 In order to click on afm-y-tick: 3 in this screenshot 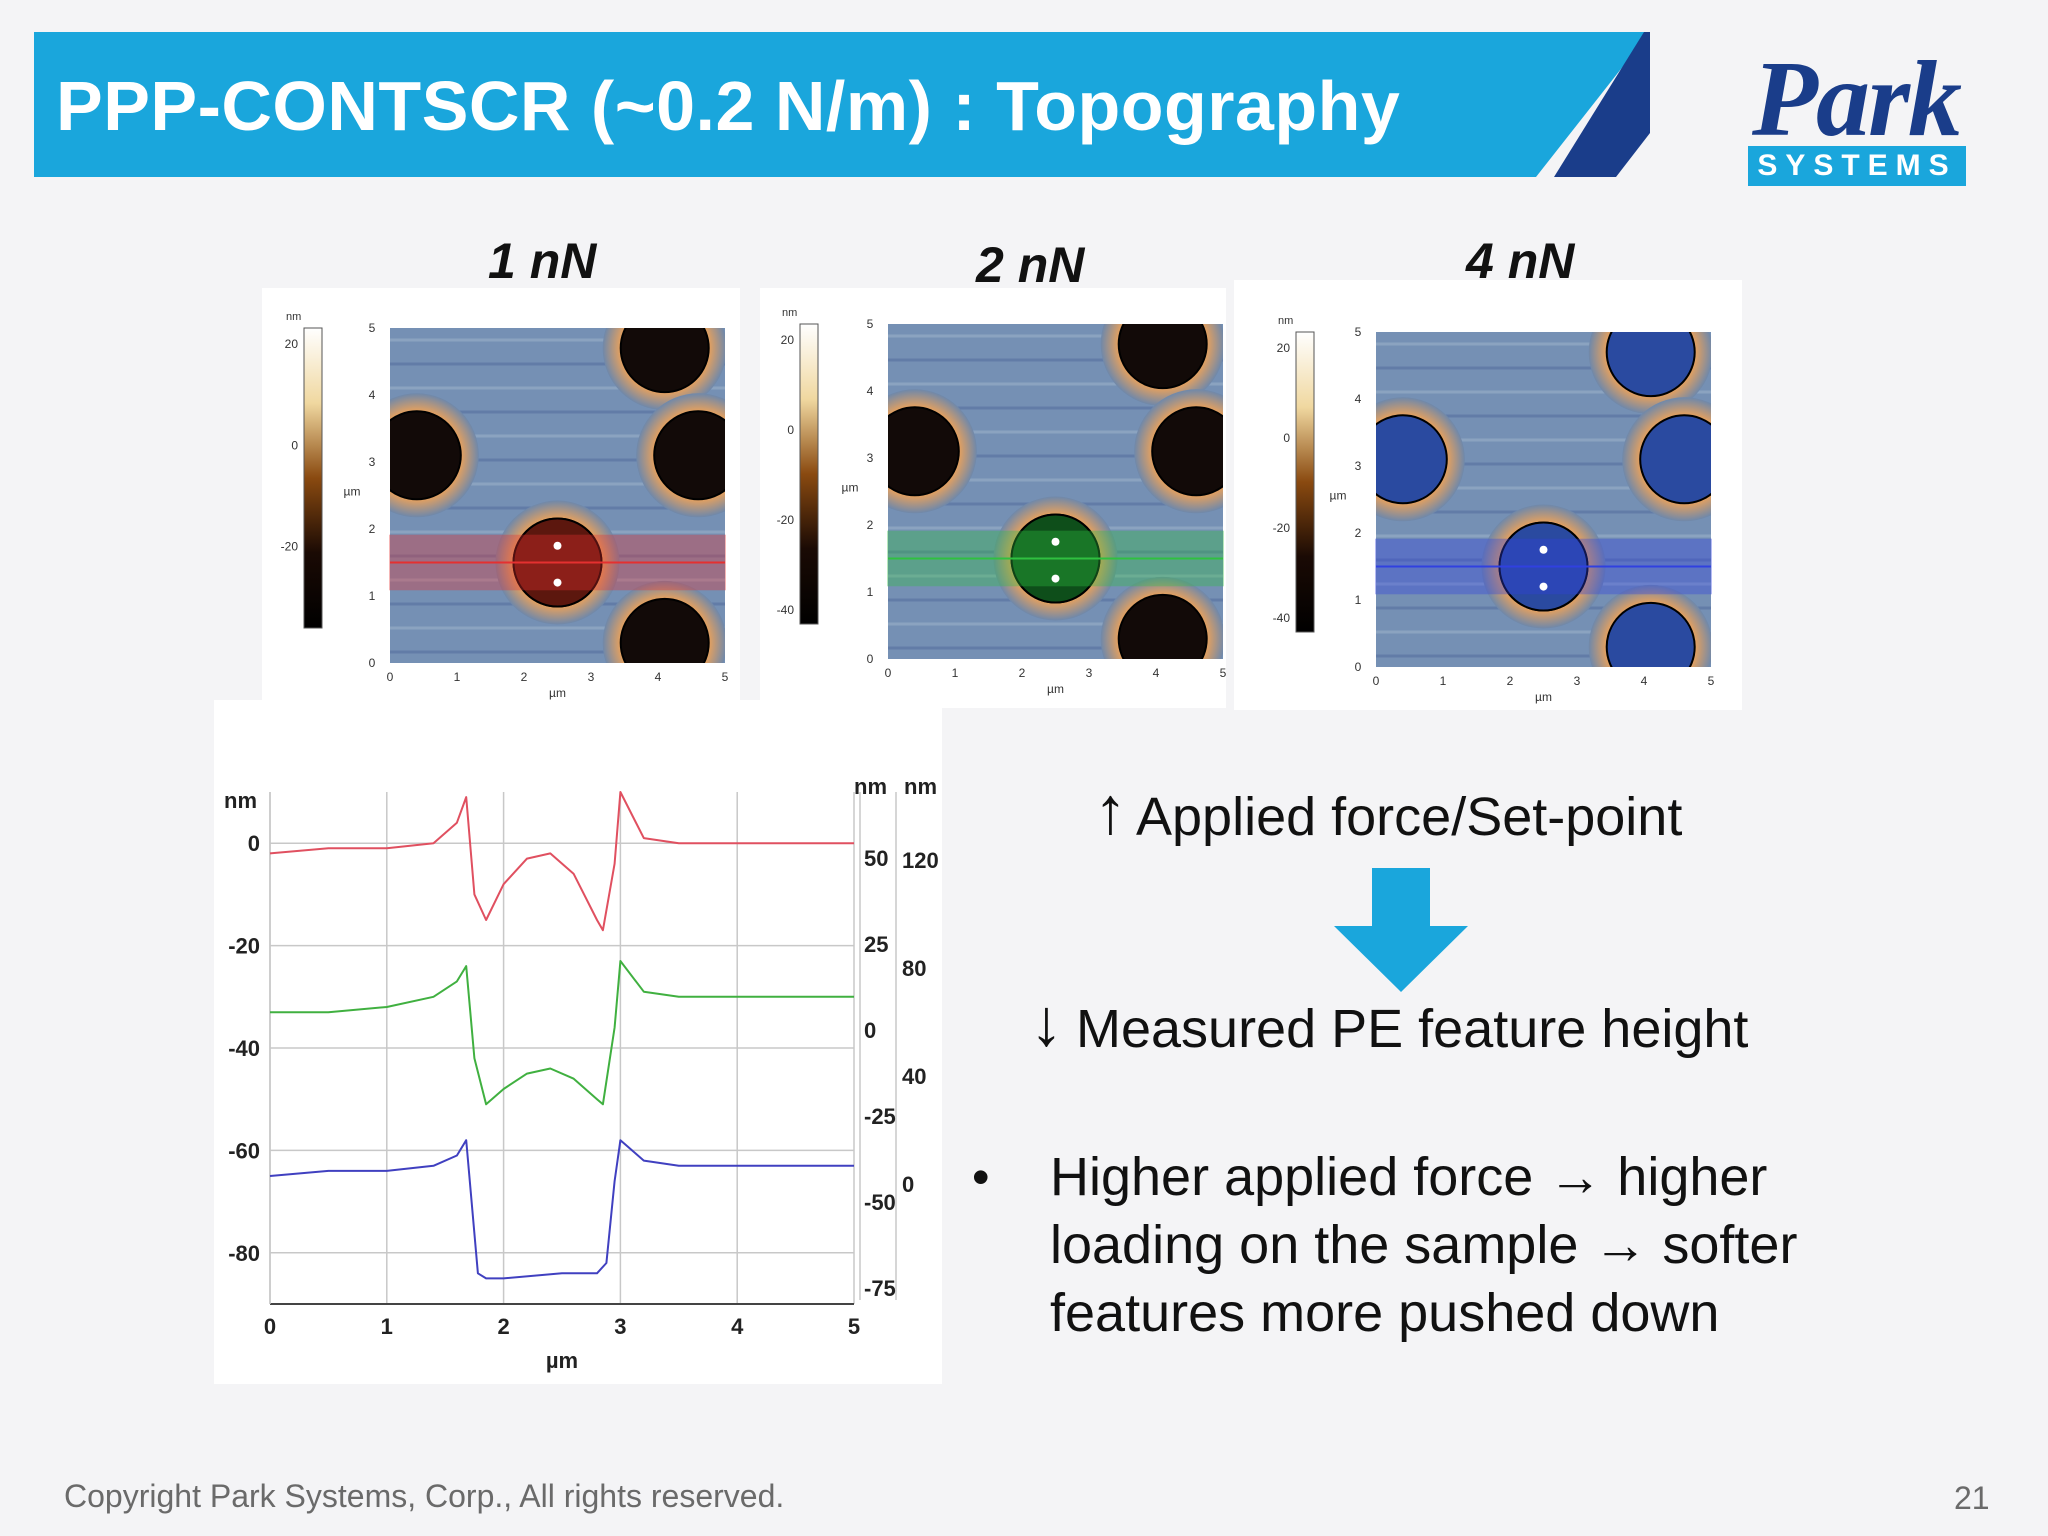, I will do `click(870, 458)`.